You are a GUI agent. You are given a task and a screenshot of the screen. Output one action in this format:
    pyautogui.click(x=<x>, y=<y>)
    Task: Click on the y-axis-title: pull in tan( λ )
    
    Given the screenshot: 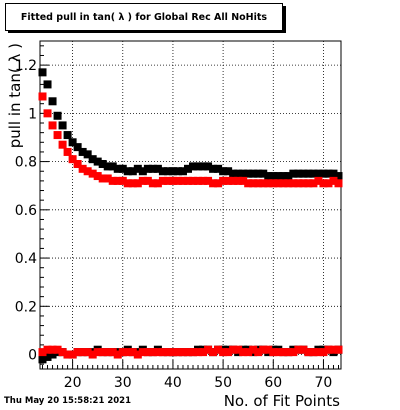 What is the action you would take?
    pyautogui.click(x=15, y=95)
    